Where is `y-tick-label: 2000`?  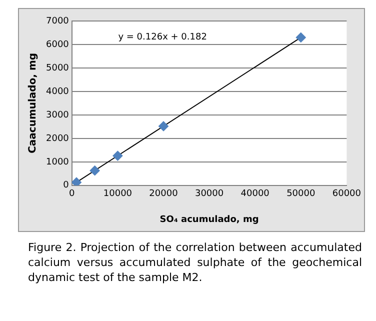 y-tick-label: 2000 is located at coordinates (58, 139).